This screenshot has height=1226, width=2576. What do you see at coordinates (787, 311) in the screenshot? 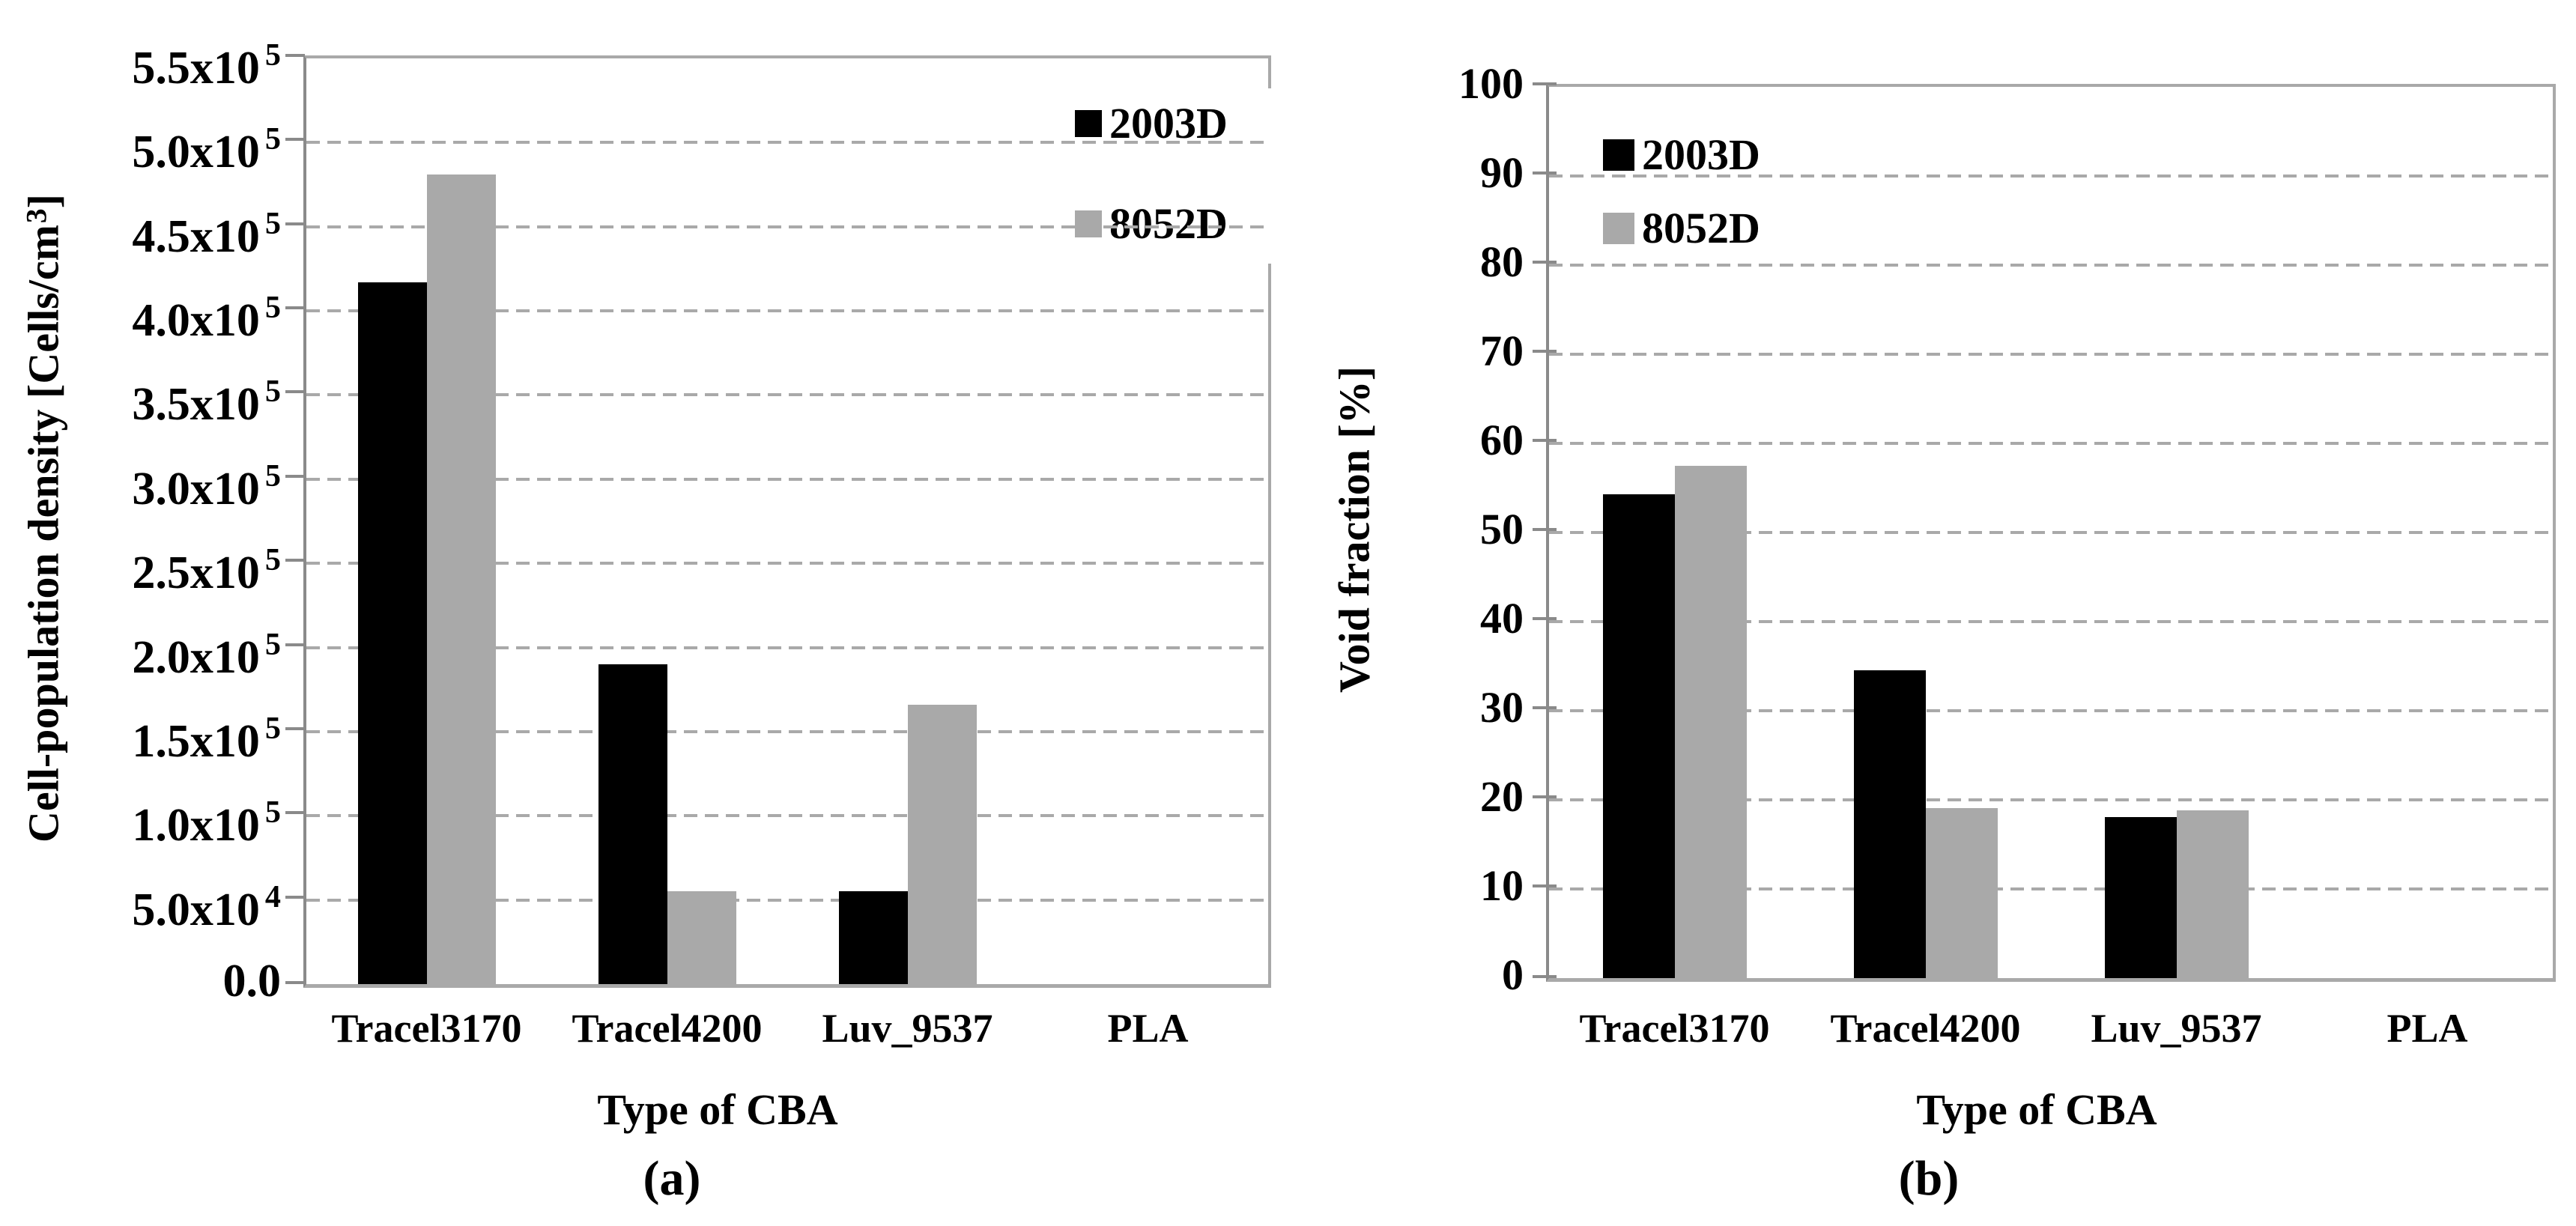
I see `gridline-4.0x10^5` at bounding box center [787, 311].